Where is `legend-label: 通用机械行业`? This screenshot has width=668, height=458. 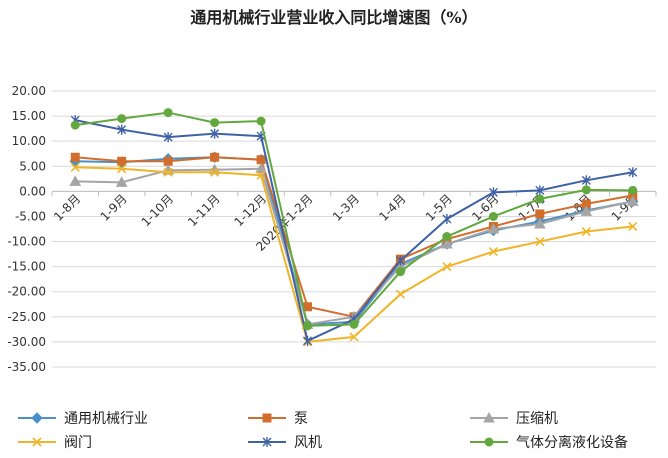
legend-label: 通用机械行业 is located at coordinates (106, 419).